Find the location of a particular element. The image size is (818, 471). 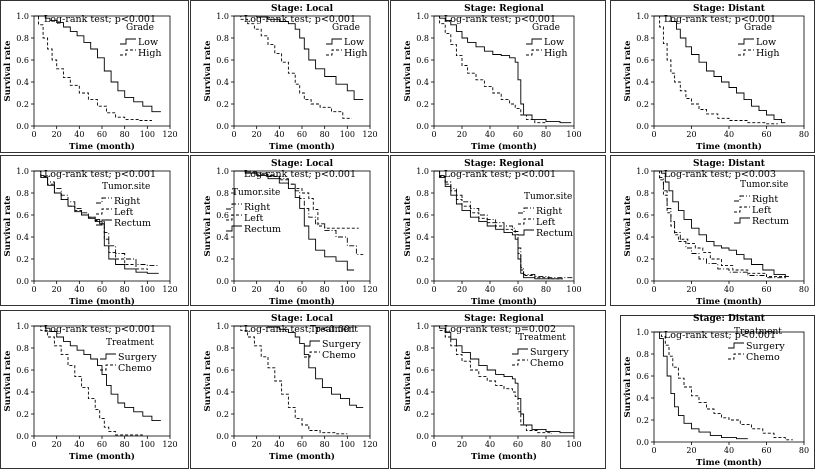

legend-entry: Surgery is located at coordinates (549, 352).